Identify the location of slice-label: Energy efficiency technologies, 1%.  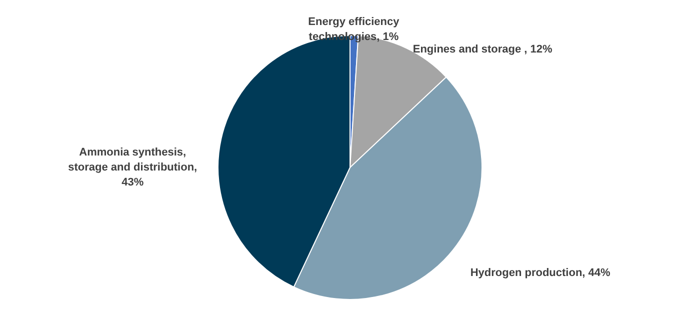
(354, 30).